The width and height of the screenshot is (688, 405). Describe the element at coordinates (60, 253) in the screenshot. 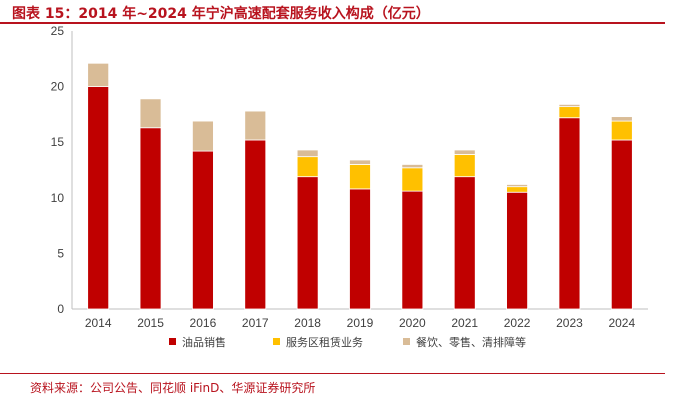

I see `y-tick-label: 5` at that location.